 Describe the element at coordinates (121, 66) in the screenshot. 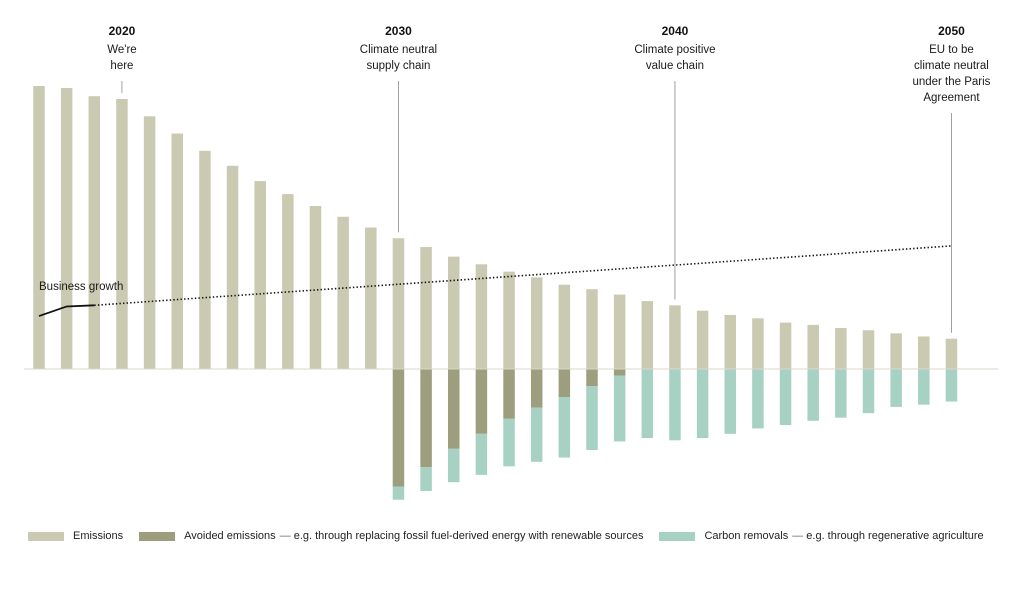

I see `milestone-text-2020-2: here` at that location.